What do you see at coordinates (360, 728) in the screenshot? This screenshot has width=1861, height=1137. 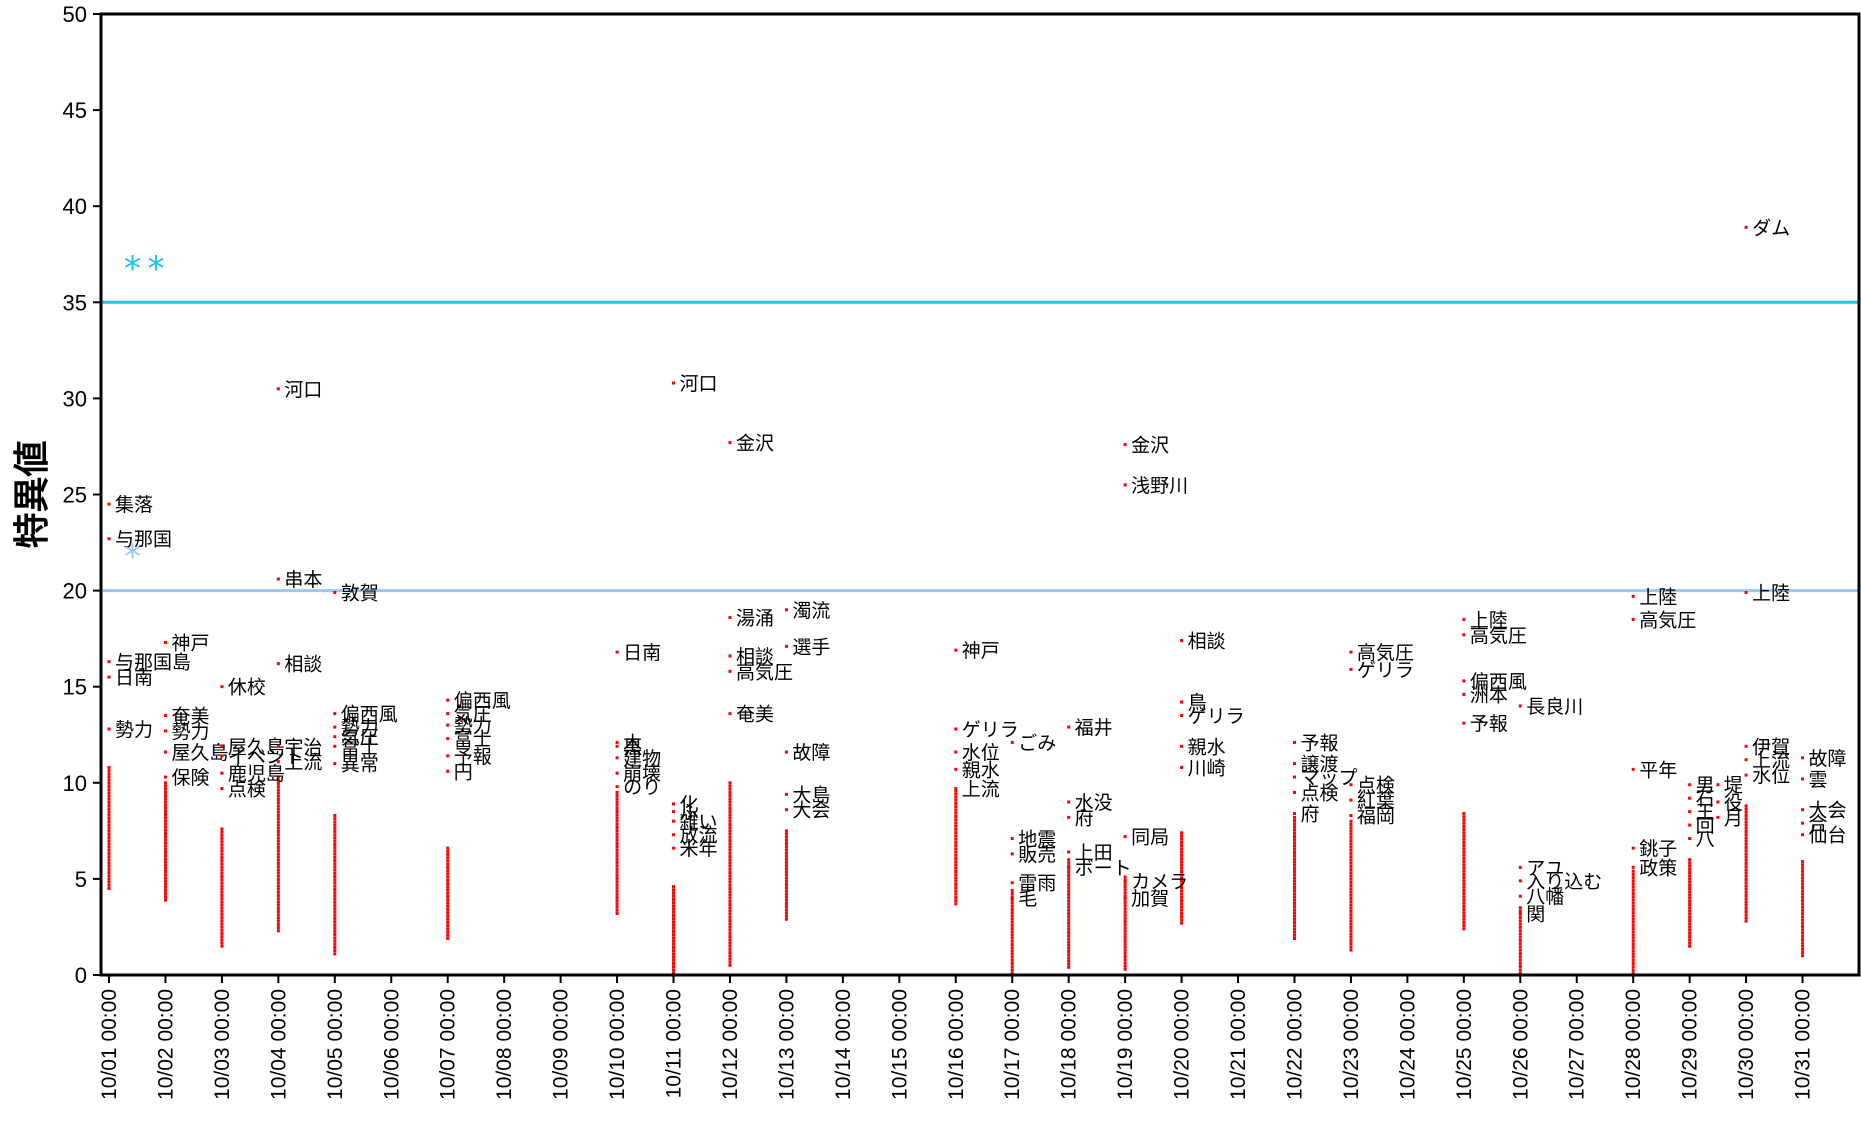 I see `point-label: 勢力` at bounding box center [360, 728].